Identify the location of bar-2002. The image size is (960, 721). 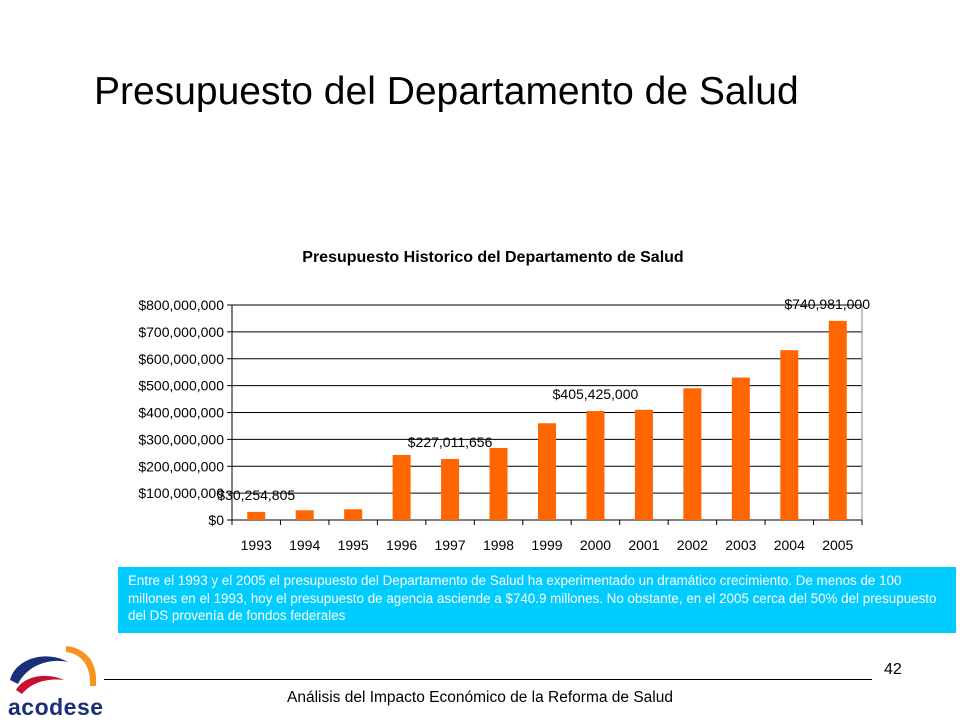
(692, 454).